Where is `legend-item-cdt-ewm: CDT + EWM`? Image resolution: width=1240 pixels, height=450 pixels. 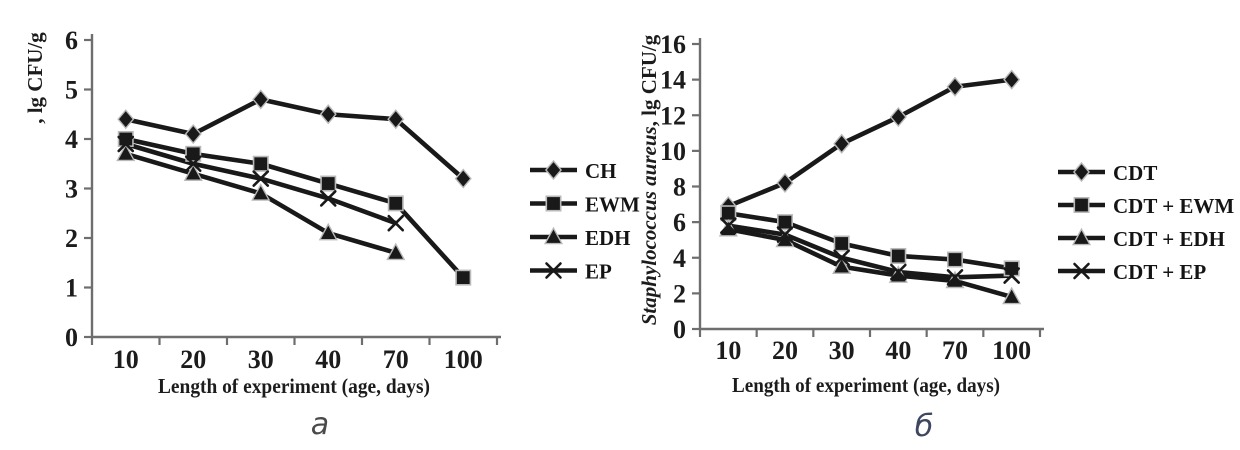 legend-item-cdt-ewm: CDT + EWM is located at coordinates (1146, 206).